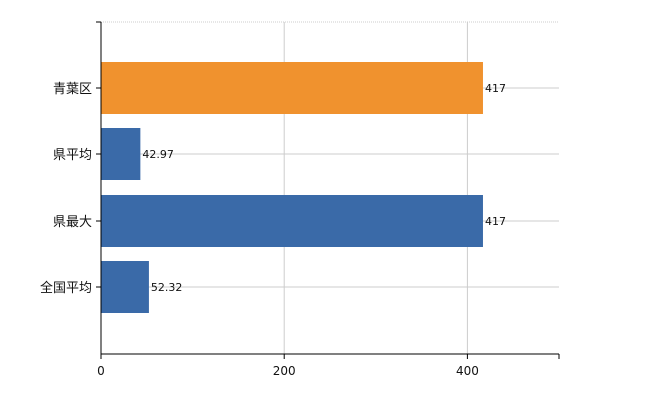 This screenshot has width=650, height=404. Describe the element at coordinates (101, 371) in the screenshot. I see `x-tick-label: 0` at that location.